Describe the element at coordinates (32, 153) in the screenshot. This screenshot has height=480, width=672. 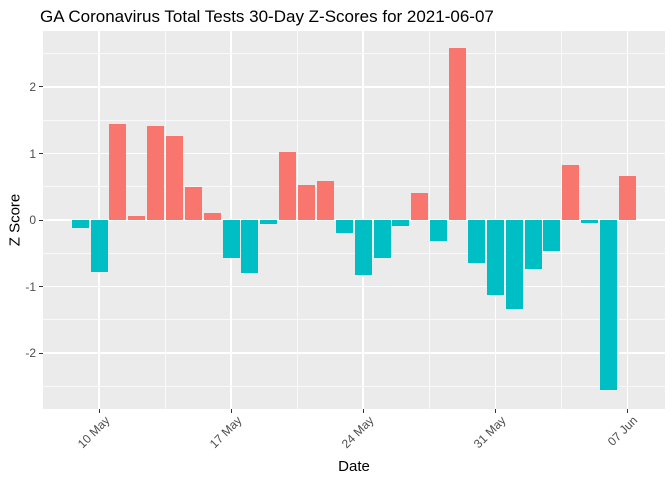
I see `y-tick-label: 1` at that location.